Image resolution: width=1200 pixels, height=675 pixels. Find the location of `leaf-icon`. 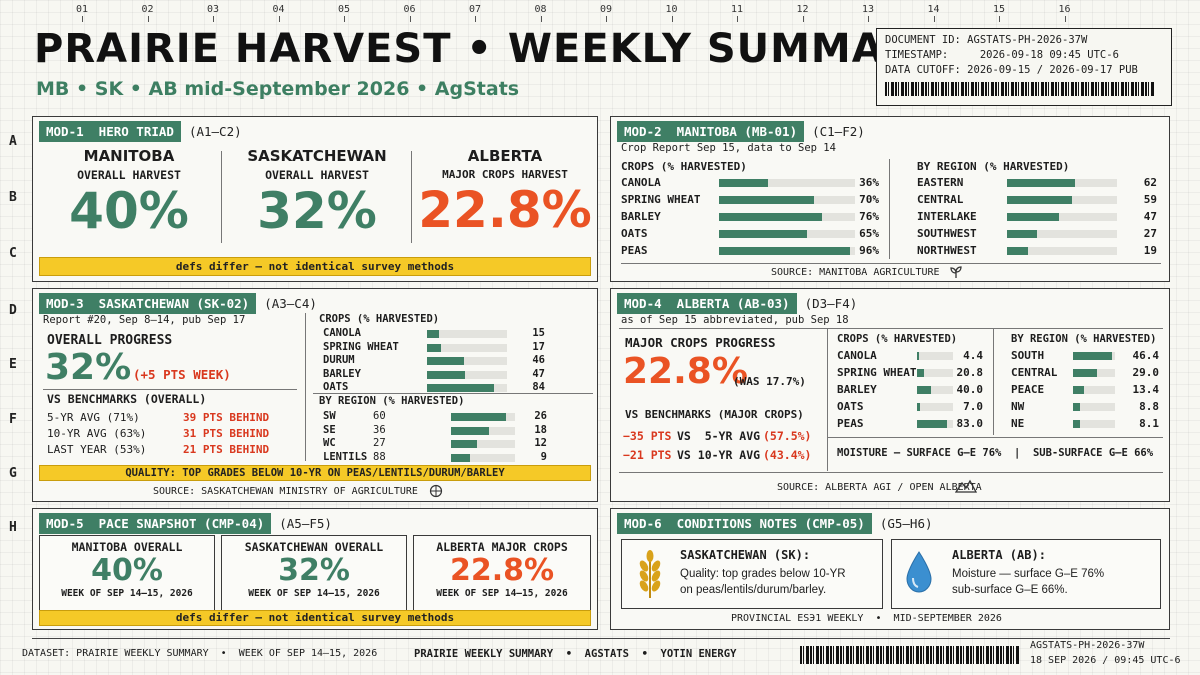

leaf-icon is located at coordinates (956, 272).